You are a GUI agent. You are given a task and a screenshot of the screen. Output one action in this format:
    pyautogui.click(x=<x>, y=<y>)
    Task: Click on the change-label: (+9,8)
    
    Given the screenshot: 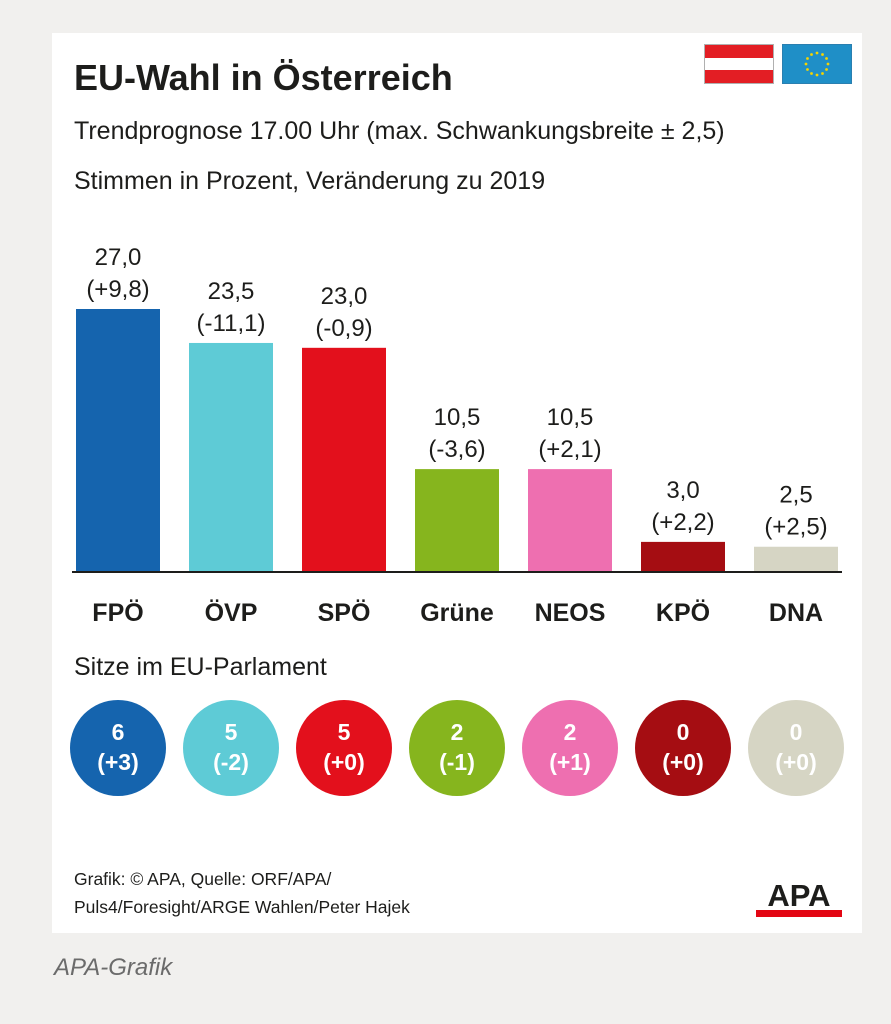 What is the action you would take?
    pyautogui.click(x=117, y=289)
    